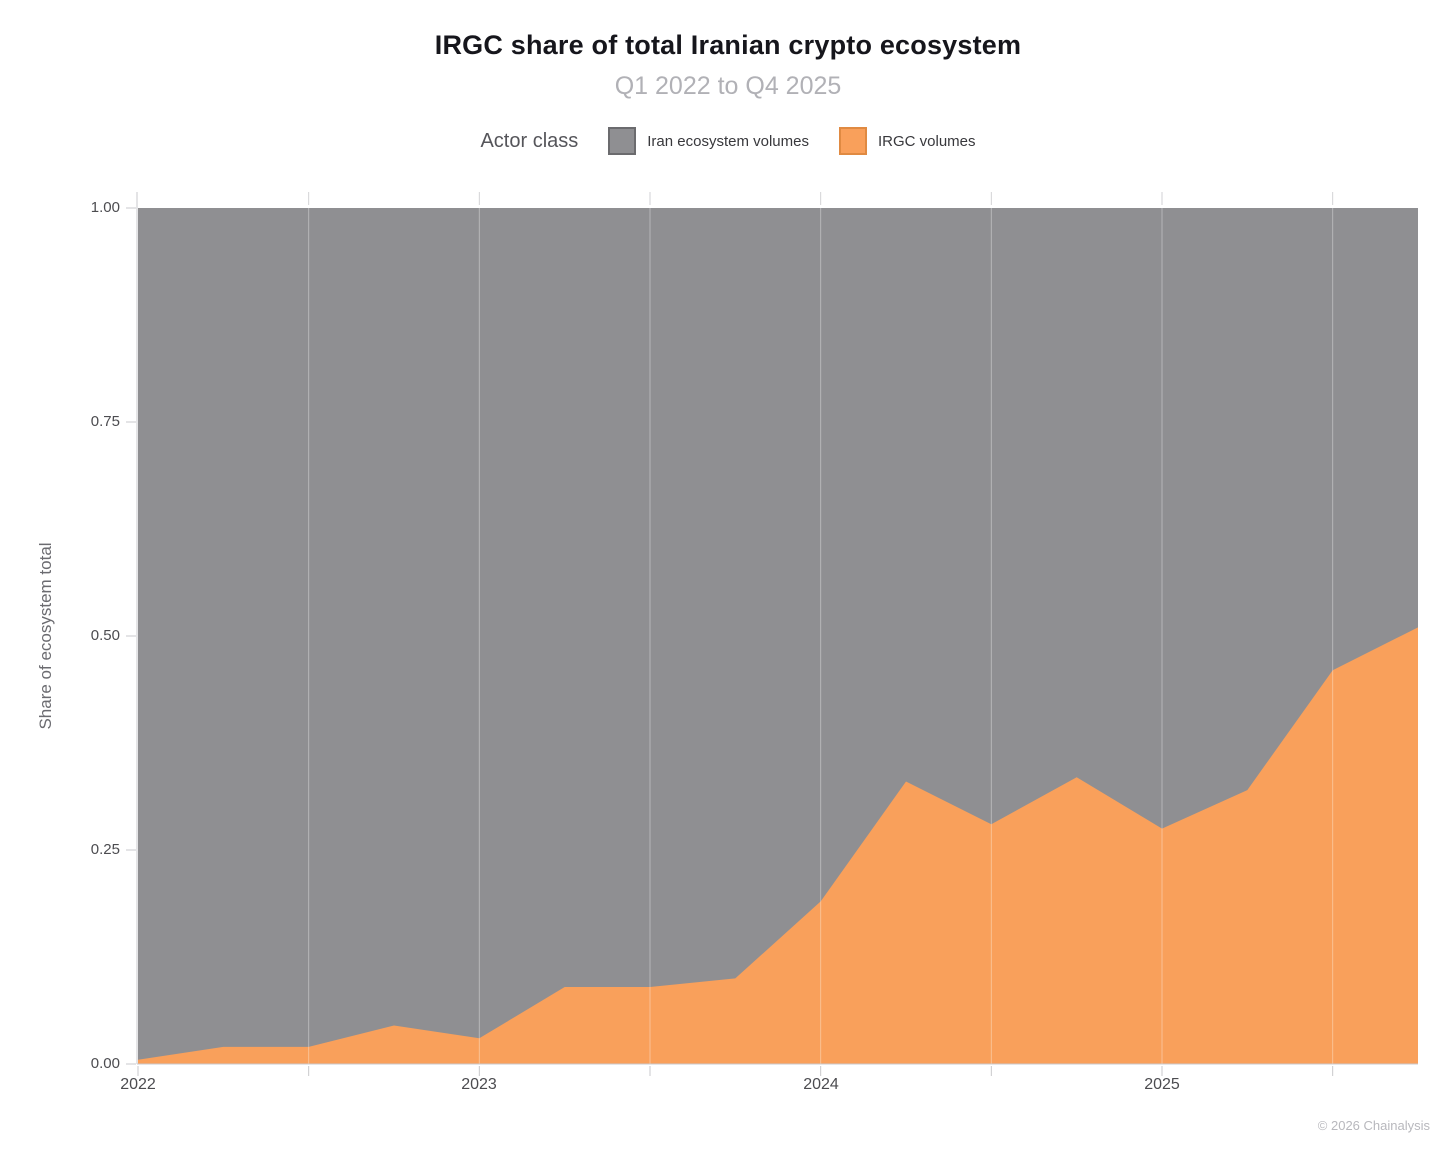 This screenshot has width=1456, height=1168. What do you see at coordinates (45, 636) in the screenshot?
I see `y-axis-title: Share of ecosystem total` at bounding box center [45, 636].